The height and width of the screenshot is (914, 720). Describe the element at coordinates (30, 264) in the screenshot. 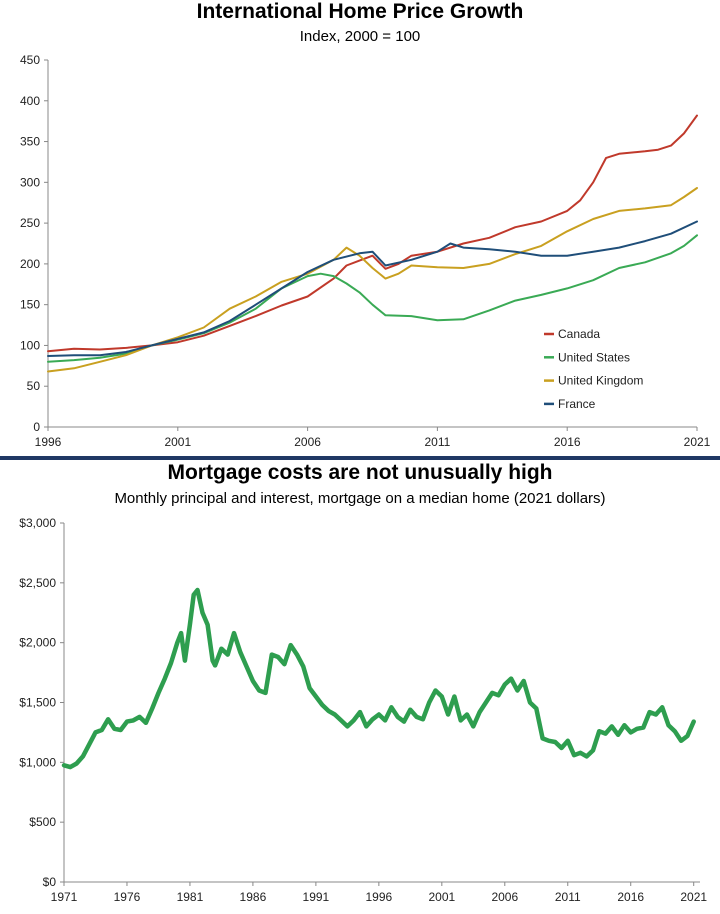

I see `y-tick-label: 200` at that location.